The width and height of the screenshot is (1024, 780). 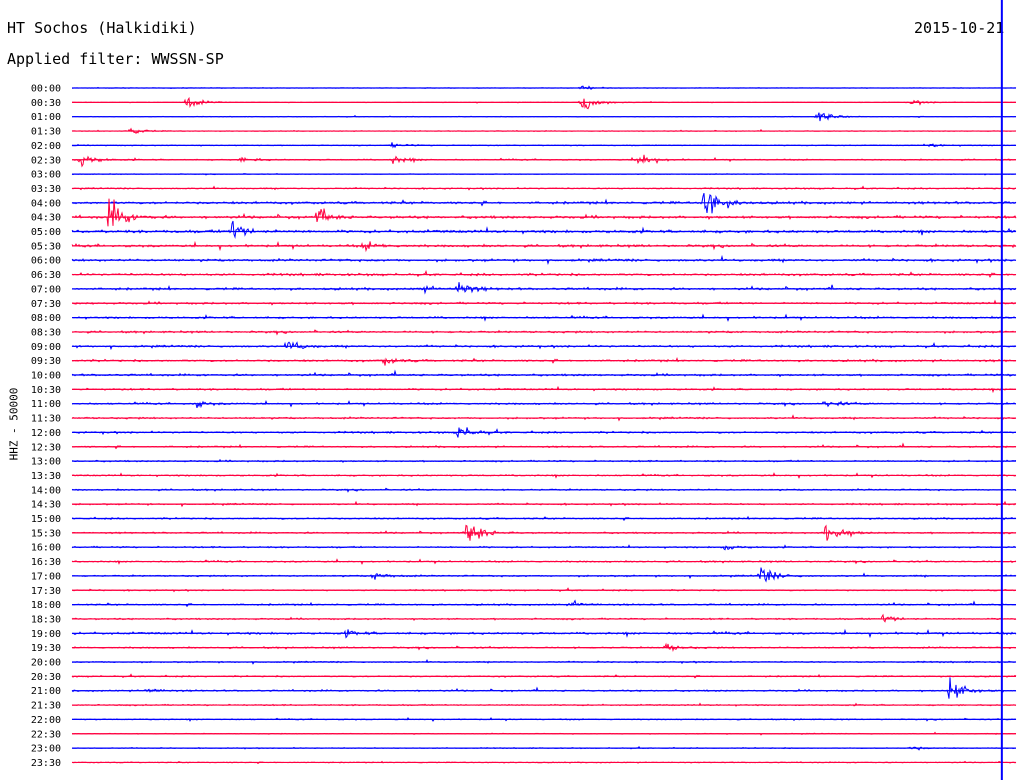 What do you see at coordinates (46, 304) in the screenshot?
I see `tick-label: 07:30` at bounding box center [46, 304].